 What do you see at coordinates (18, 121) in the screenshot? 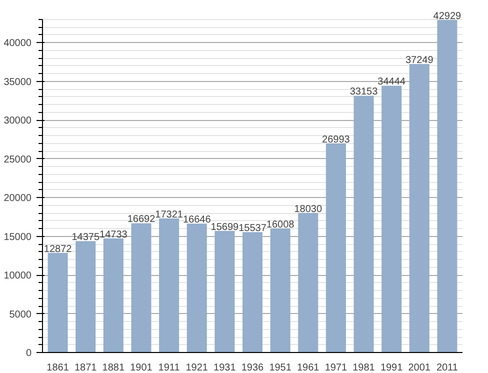
I see `y-tick-label: 30000` at bounding box center [18, 121].